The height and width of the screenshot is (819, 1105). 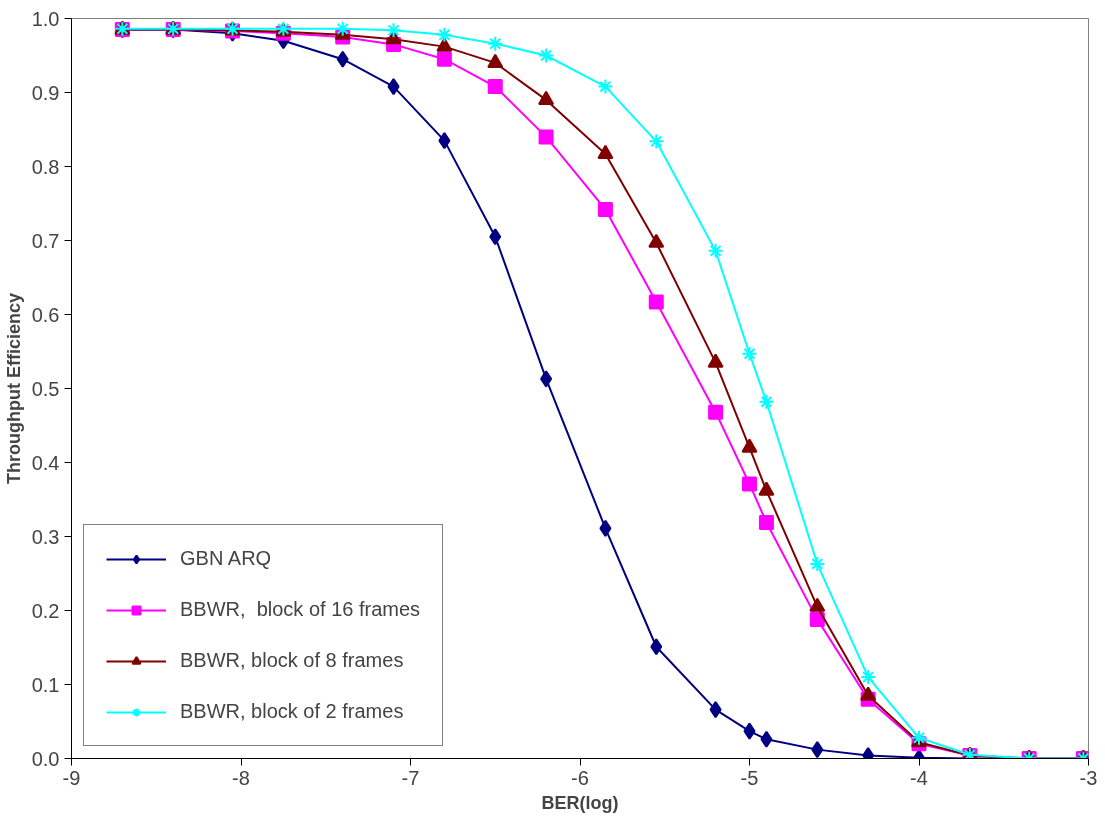 What do you see at coordinates (45, 610) in the screenshot?
I see `y-tick-label: 0.2` at bounding box center [45, 610].